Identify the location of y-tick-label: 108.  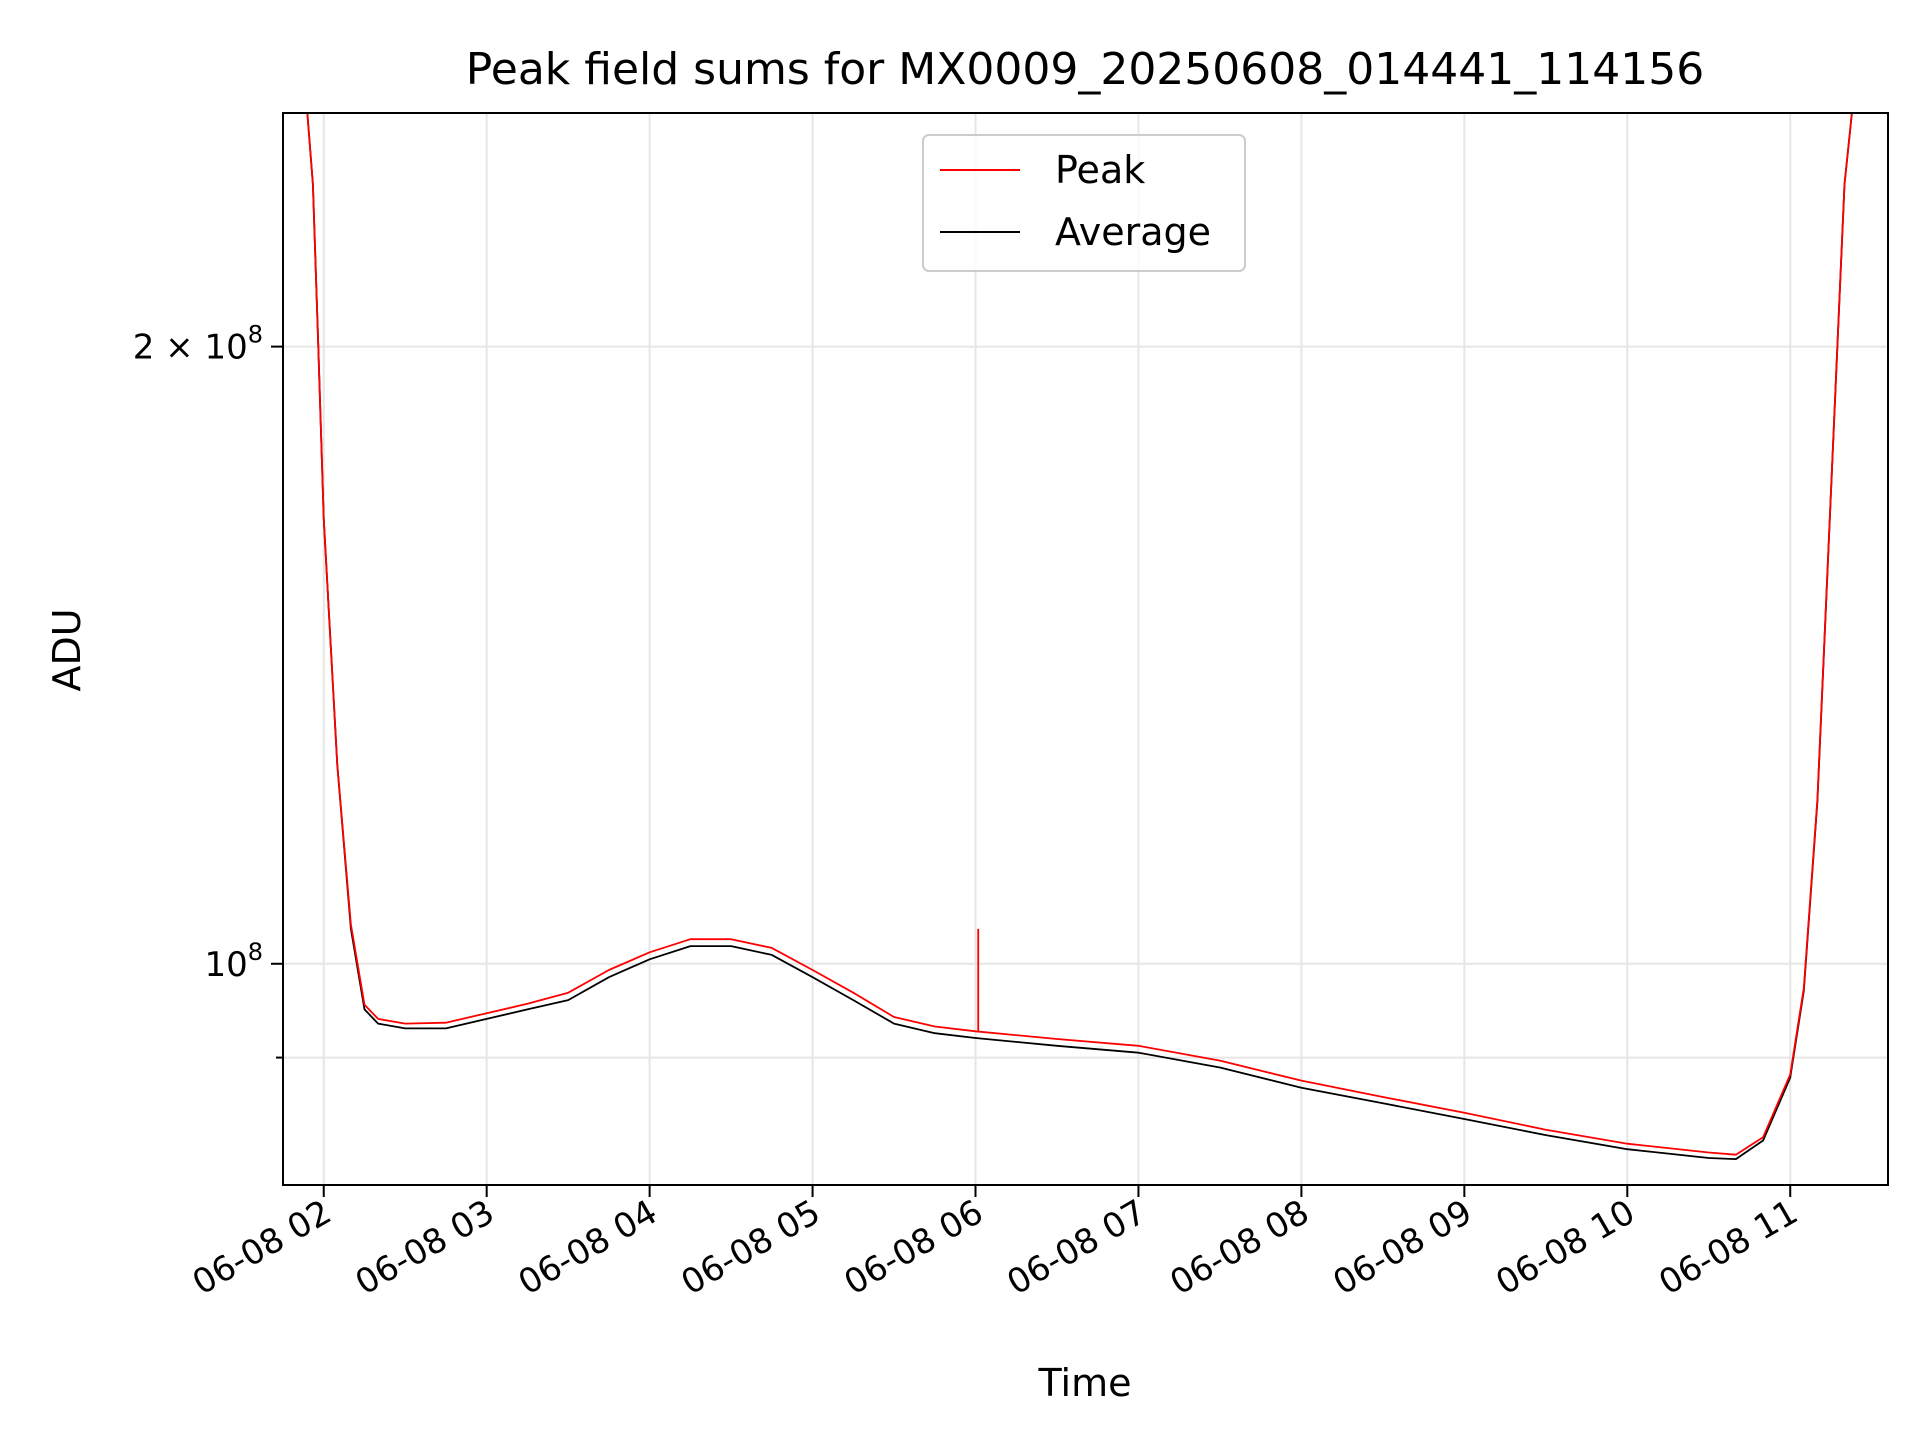
(233, 961).